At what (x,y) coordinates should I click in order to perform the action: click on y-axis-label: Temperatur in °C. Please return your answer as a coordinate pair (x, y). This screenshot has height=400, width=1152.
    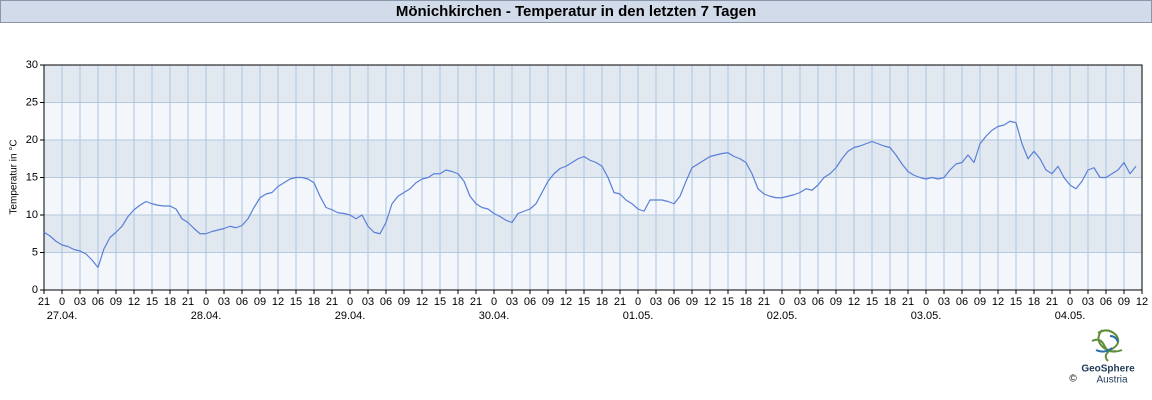
    Looking at the image, I should click on (14, 176).